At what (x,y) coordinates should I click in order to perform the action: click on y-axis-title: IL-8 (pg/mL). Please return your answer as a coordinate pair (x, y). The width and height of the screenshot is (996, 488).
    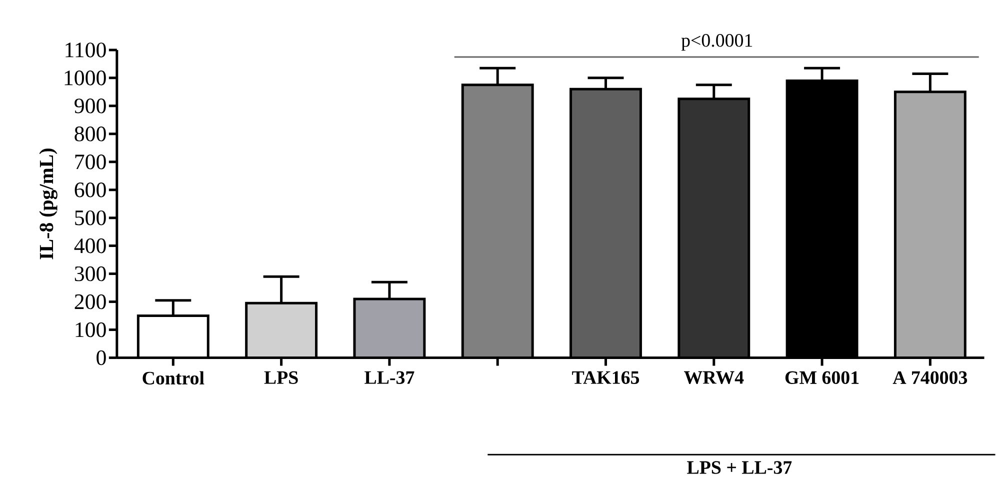
    Looking at the image, I should click on (48, 204).